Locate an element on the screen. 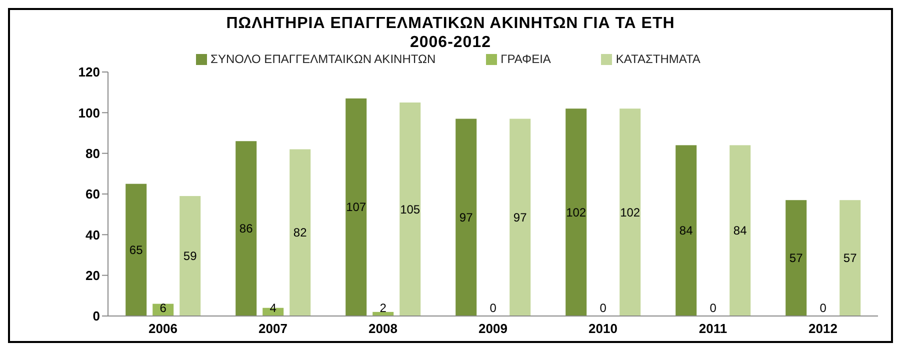 This screenshot has height=351, width=903. data-label: 82 is located at coordinates (300, 233).